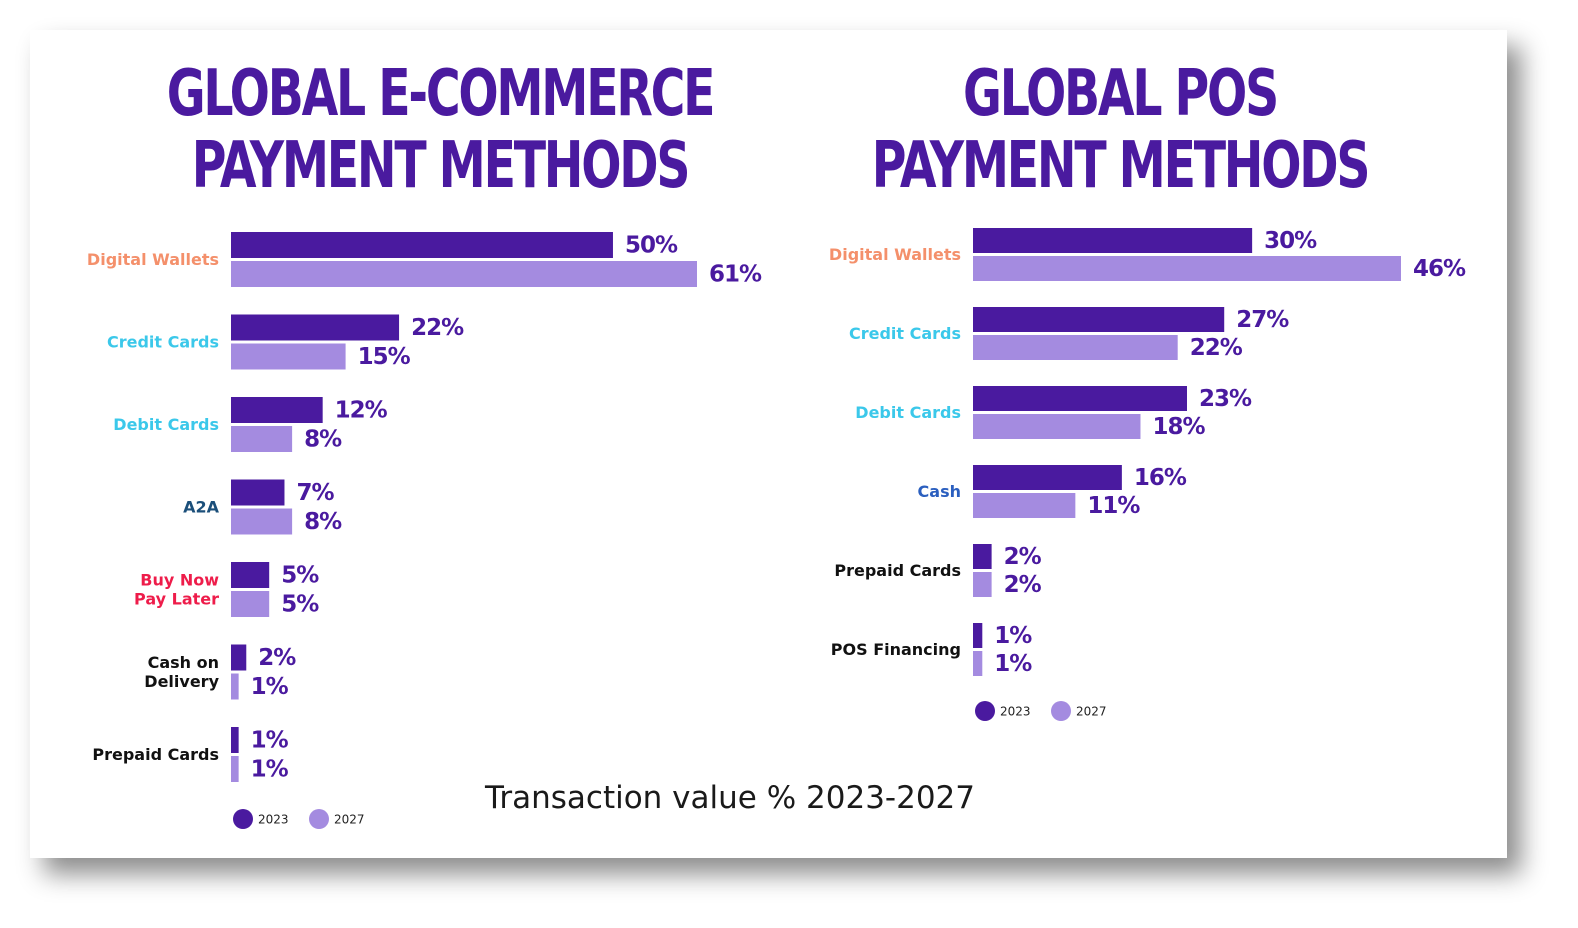 The width and height of the screenshot is (1578, 928). I want to click on ecommerce-category-label-5-line-1: Delivery, so click(181, 681).